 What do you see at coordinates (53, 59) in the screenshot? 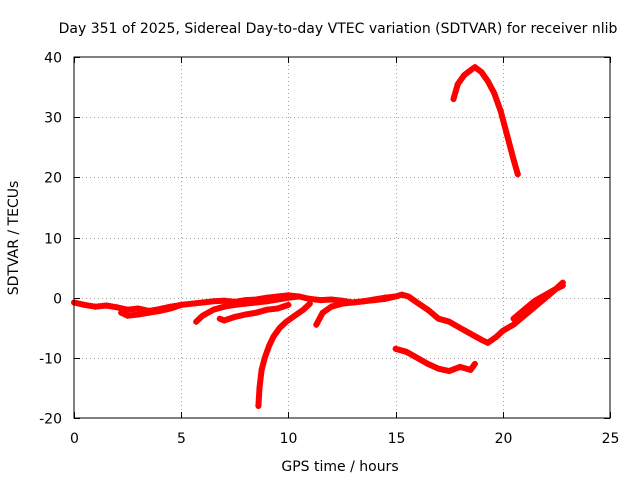
I see `y-tick-label: 40` at bounding box center [53, 59].